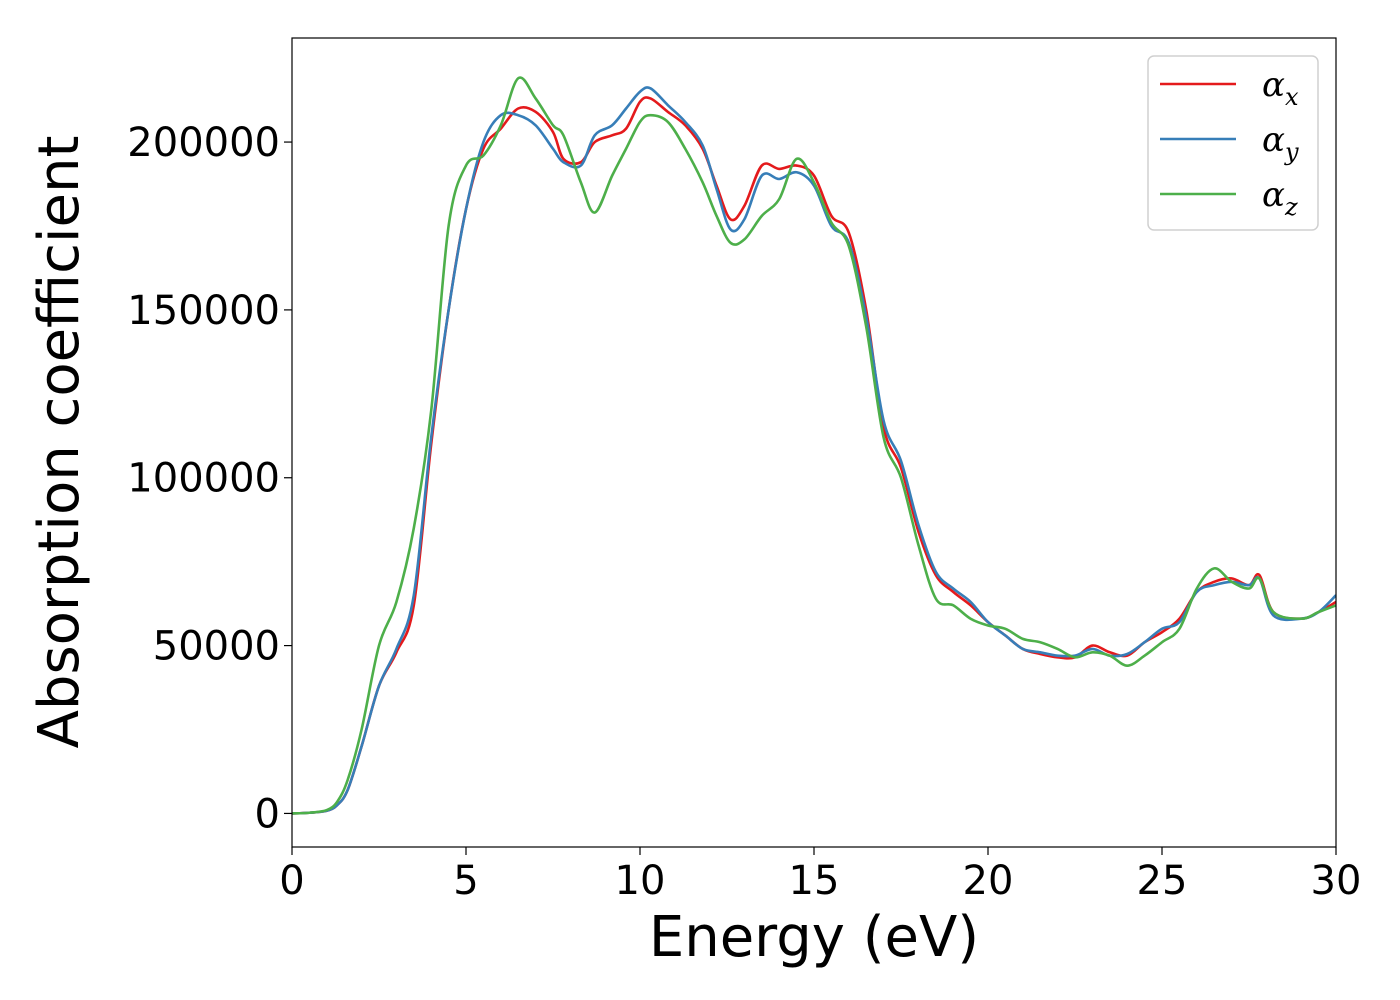 The image size is (1400, 1000). I want to click on x-tick-label: 5, so click(465, 881).